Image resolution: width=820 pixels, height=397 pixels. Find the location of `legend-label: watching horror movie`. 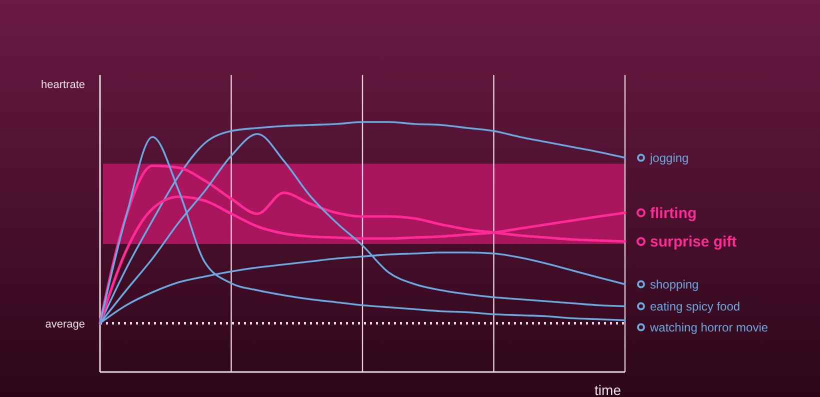

legend-label: watching horror movie is located at coordinates (708, 327).